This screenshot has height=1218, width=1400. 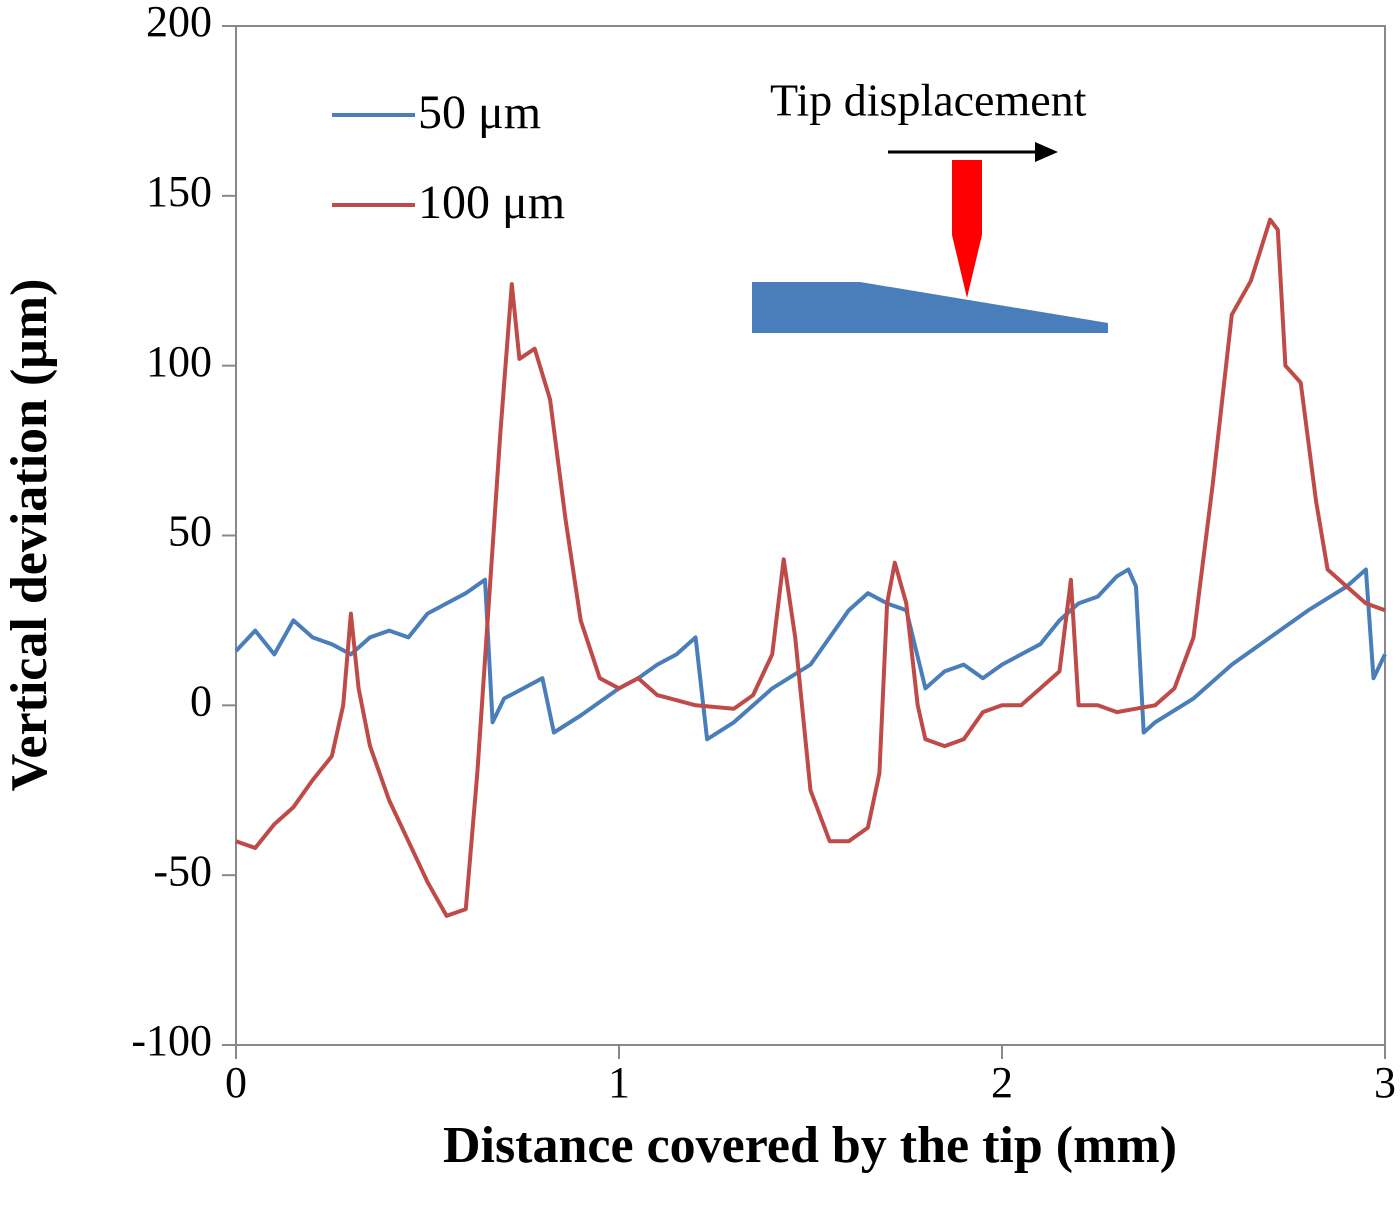 I want to click on y-tick-label: 0, so click(x=201, y=700).